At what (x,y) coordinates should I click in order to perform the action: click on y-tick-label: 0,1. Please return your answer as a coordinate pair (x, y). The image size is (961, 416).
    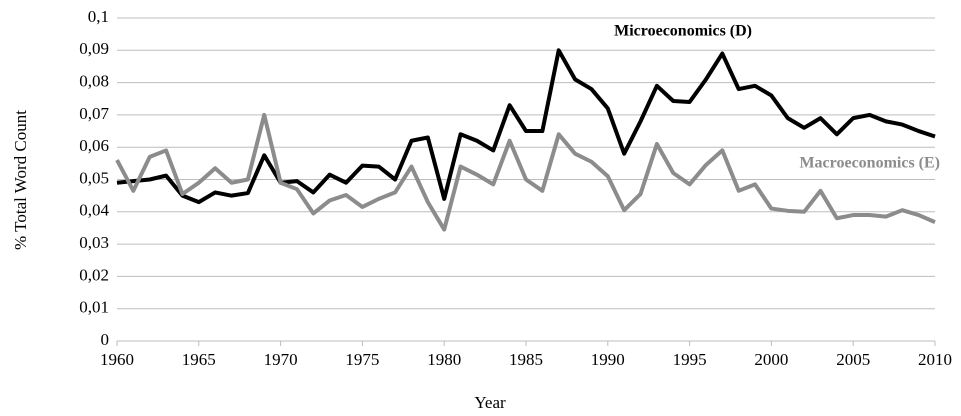
    Looking at the image, I should click on (98, 16).